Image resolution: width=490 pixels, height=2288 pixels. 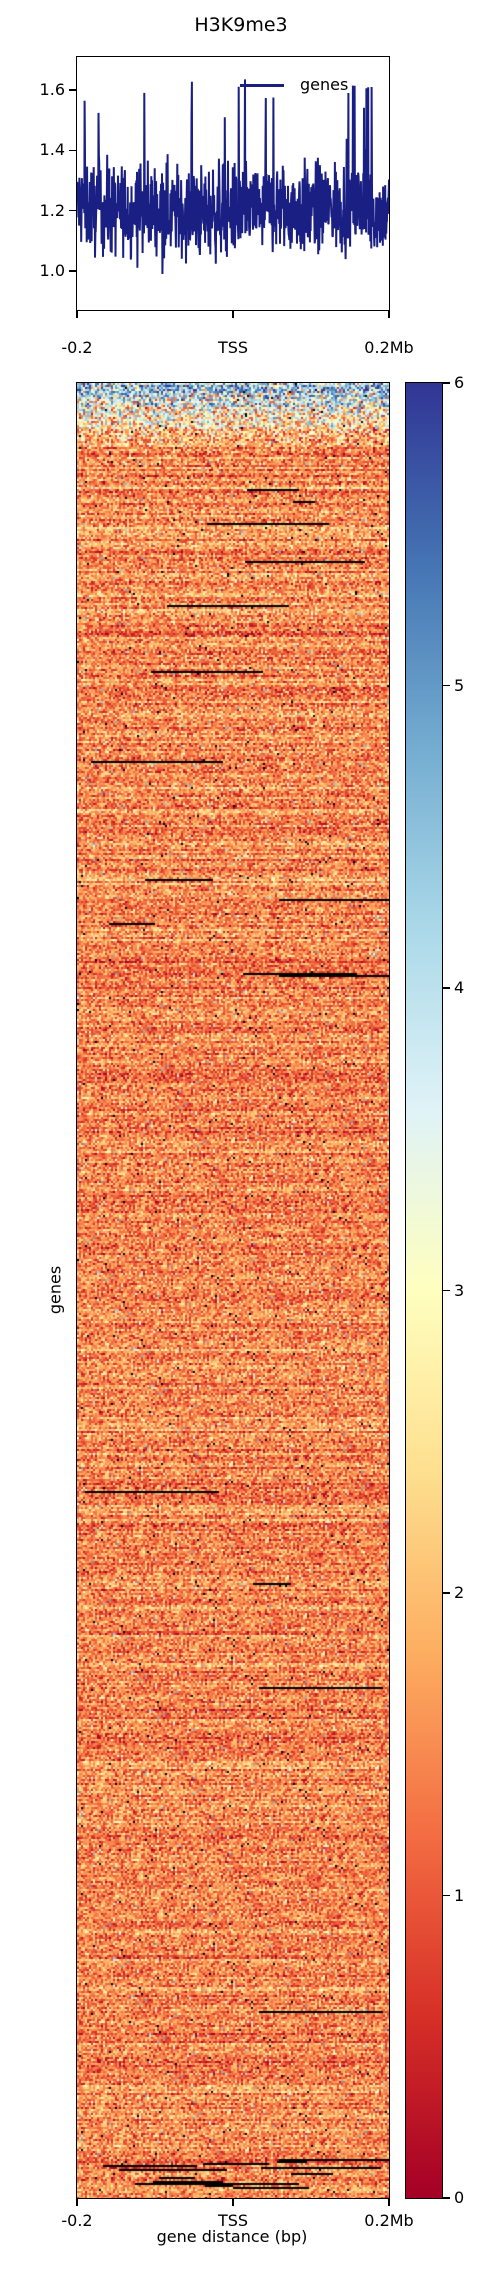 What do you see at coordinates (459, 2197) in the screenshot?
I see `colorbar-tick-label: 0` at bounding box center [459, 2197].